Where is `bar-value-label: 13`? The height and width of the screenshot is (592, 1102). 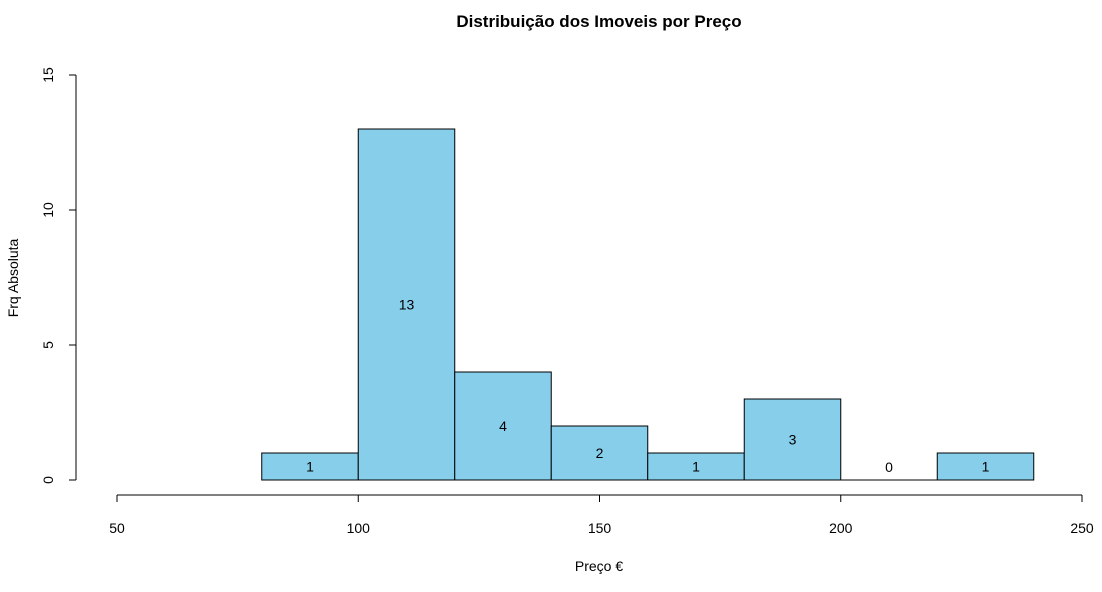 bar-value-label: 13 is located at coordinates (407, 305).